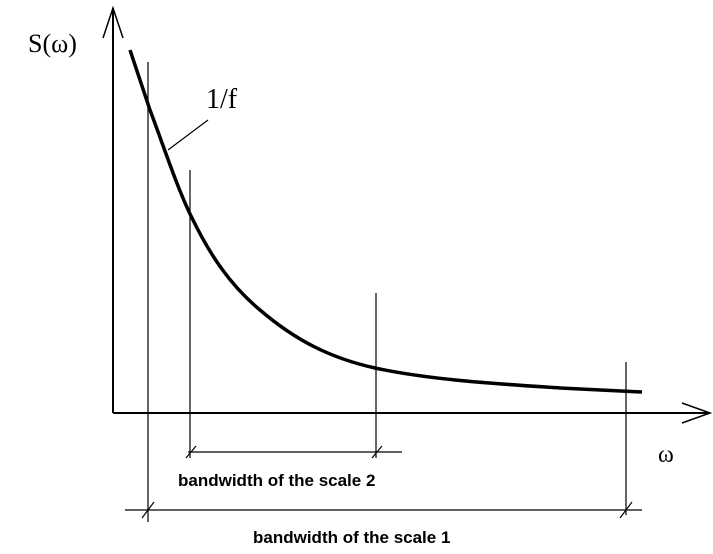  What do you see at coordinates (222, 99) in the screenshot?
I see `curve-label: 1/f` at bounding box center [222, 99].